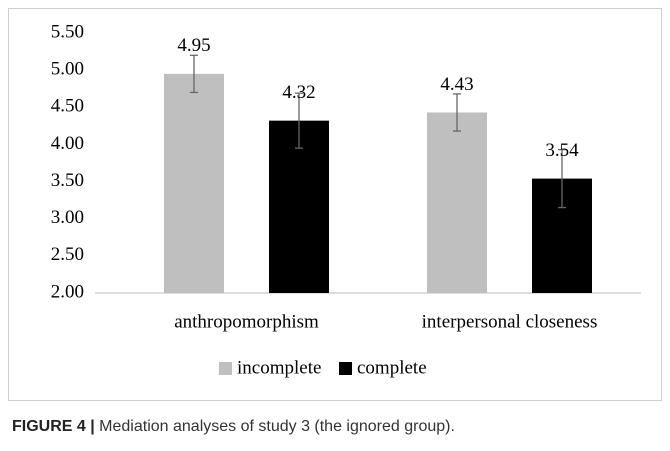 The width and height of the screenshot is (670, 451). What do you see at coordinates (67, 254) in the screenshot?
I see `y-tick-label: 2.50` at bounding box center [67, 254].